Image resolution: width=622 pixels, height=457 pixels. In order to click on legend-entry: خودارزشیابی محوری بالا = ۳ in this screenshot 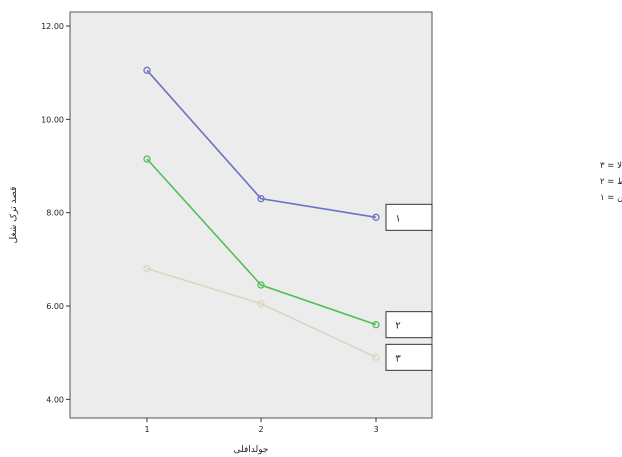, I will do `click(611, 166)`.